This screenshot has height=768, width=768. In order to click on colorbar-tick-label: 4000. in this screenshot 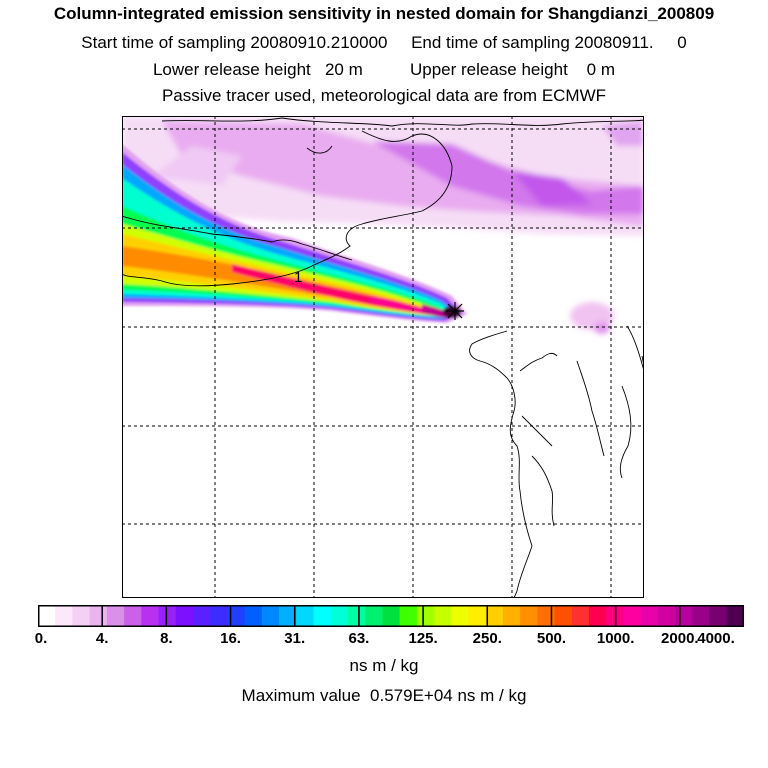, I will do `click(716, 638)`.